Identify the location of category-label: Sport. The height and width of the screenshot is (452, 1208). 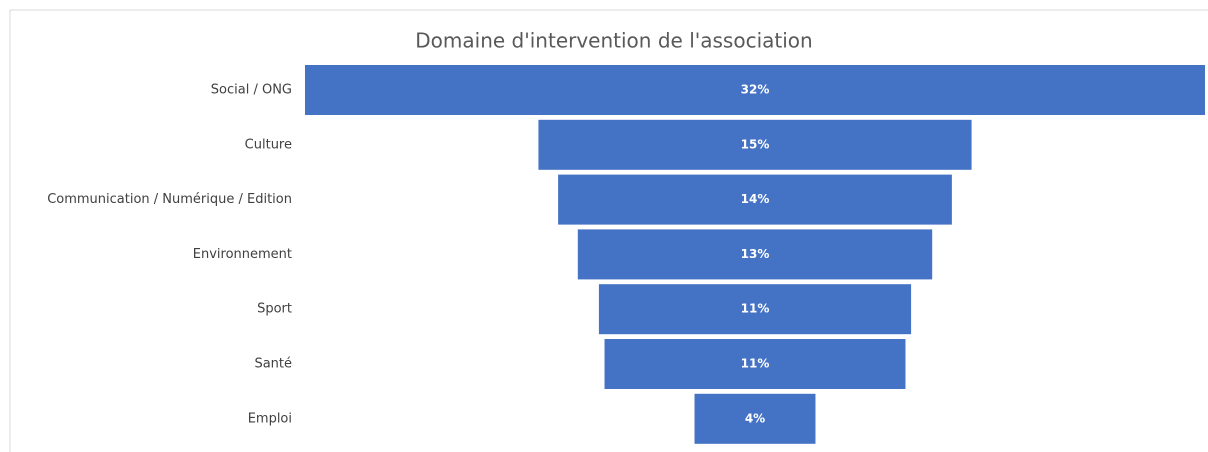
(274, 309).